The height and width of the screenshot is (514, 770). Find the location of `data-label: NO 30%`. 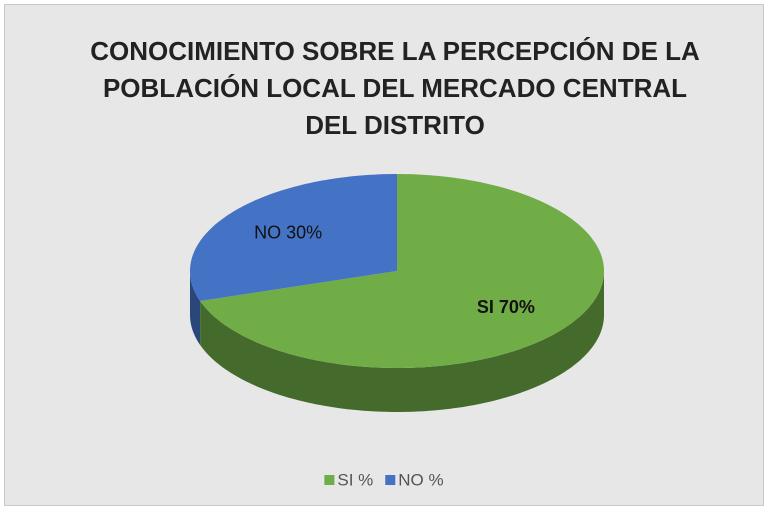

data-label: NO 30% is located at coordinates (288, 233).